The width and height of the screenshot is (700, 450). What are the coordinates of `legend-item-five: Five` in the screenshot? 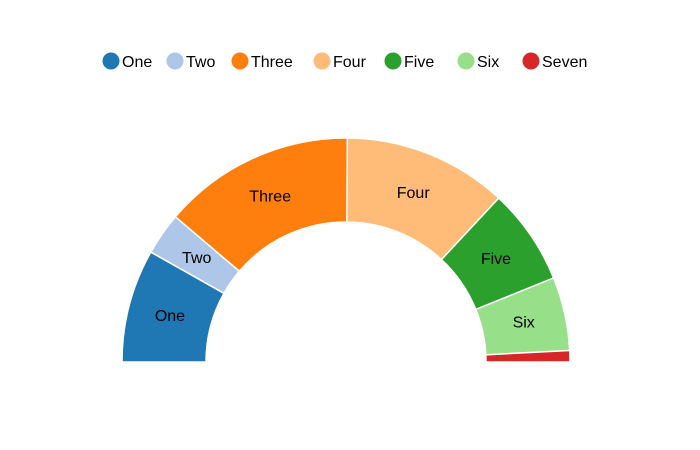 It's located at (409, 62).